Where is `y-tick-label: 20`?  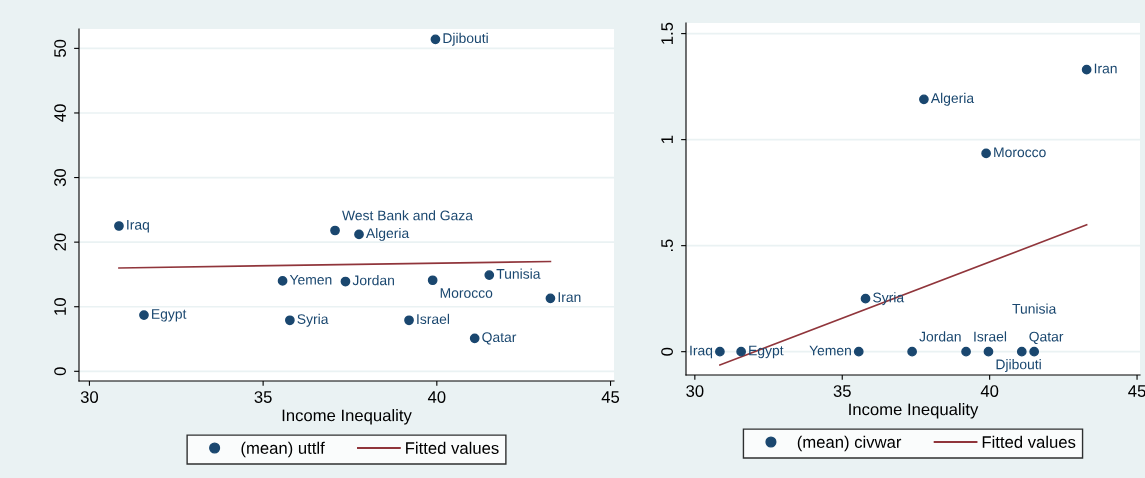 y-tick-label: 20 is located at coordinates (60, 242).